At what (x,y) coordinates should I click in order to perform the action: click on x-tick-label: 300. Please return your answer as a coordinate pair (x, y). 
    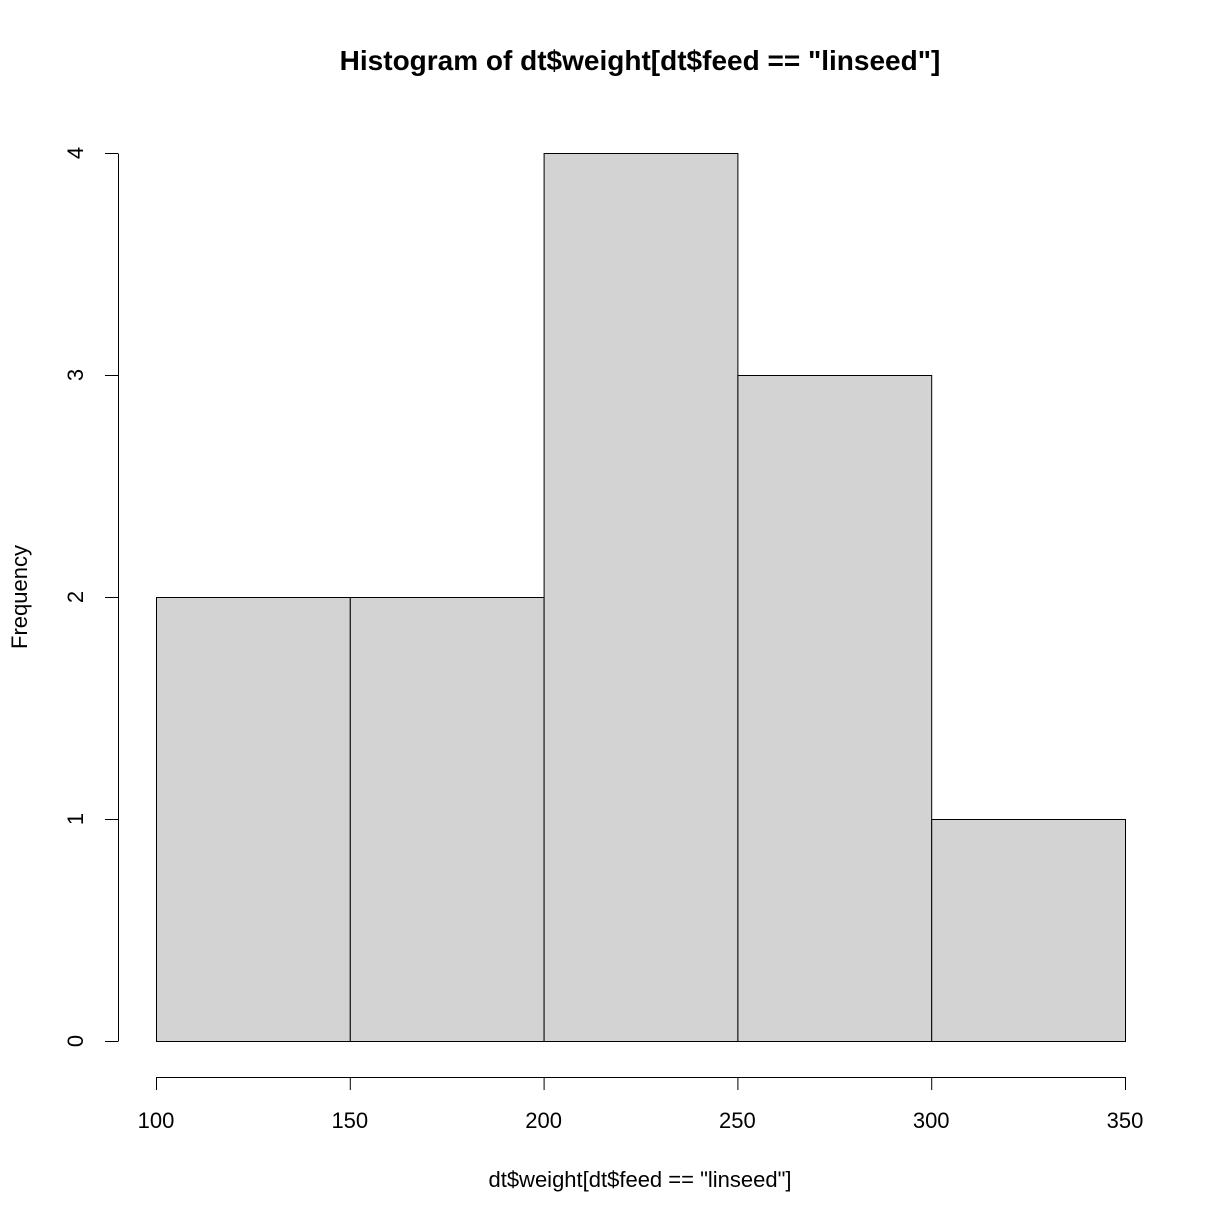
    Looking at the image, I should click on (931, 1120).